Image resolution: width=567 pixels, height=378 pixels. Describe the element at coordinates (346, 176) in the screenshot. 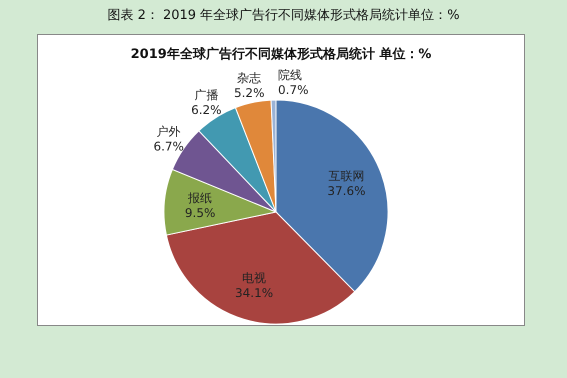

I see `slice-label: 互联网` at that location.